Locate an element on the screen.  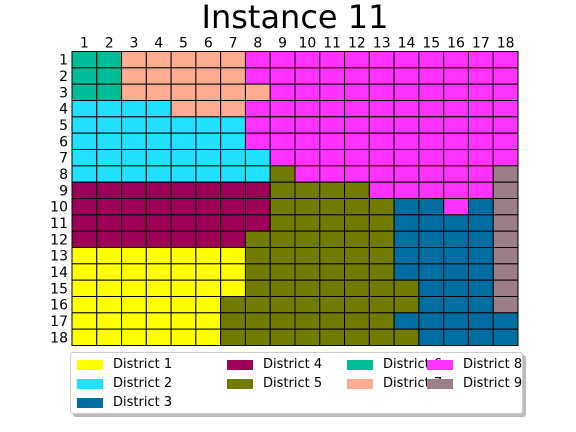
y-tick-label: 12 is located at coordinates (59, 240).